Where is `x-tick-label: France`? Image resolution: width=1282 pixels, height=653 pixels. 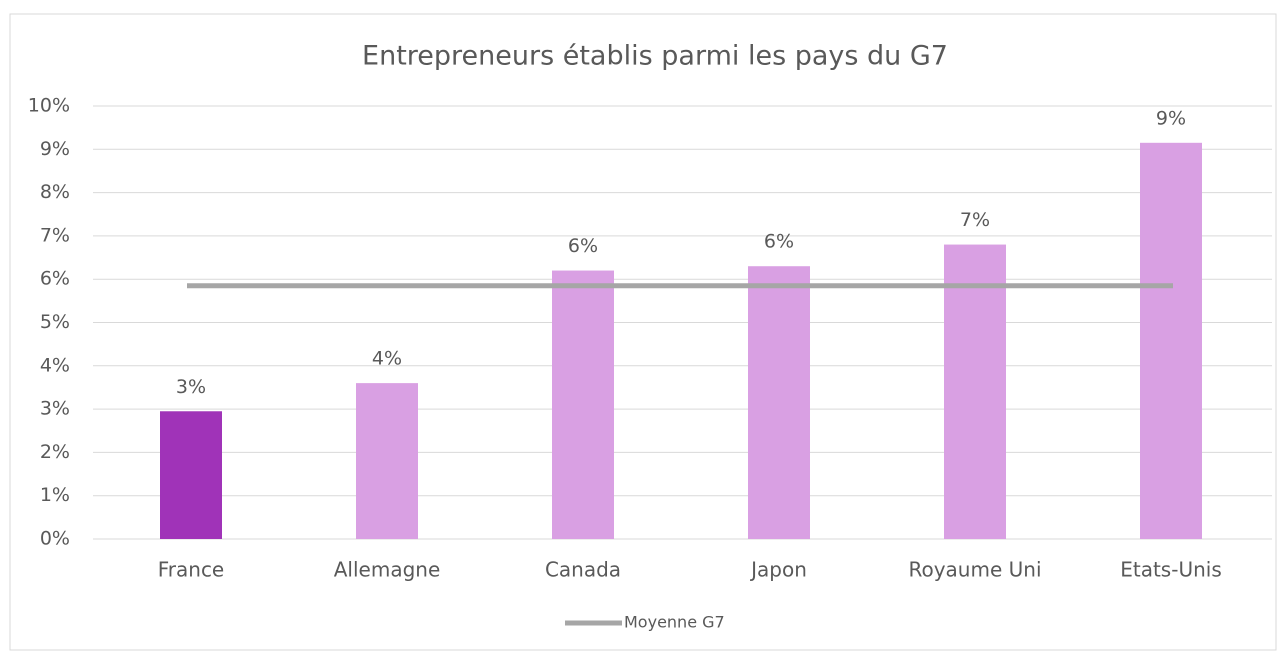 x-tick-label: France is located at coordinates (191, 570).